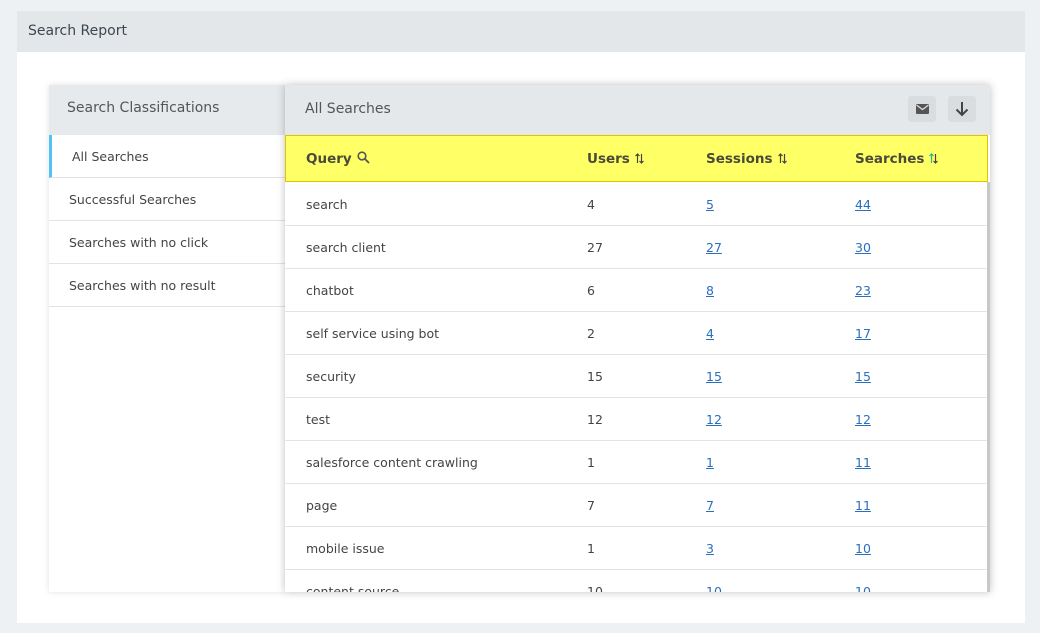 This screenshot has width=1040, height=633. What do you see at coordinates (392, 462) in the screenshot?
I see `table-cell: salesforce content crawling` at bounding box center [392, 462].